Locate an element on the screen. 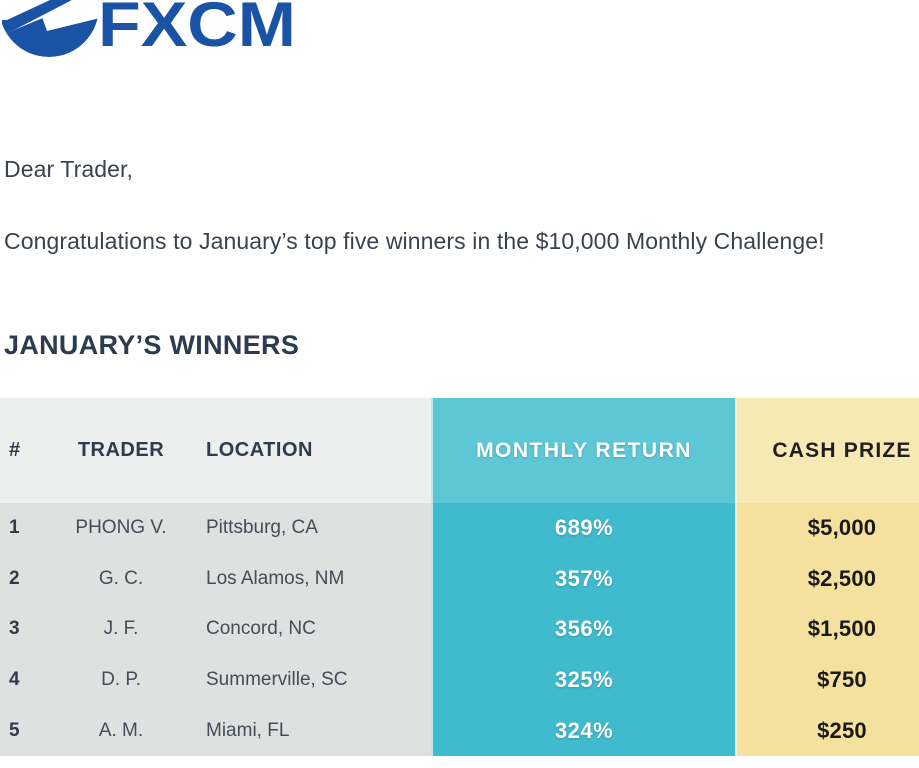  monthly-return-value: 325% is located at coordinates (584, 680).